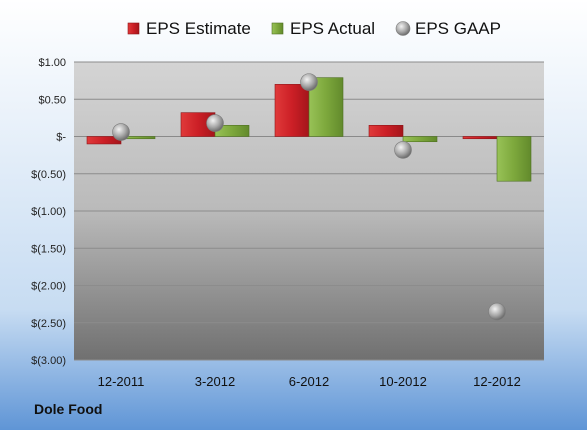 This screenshot has height=430, width=587. I want to click on legend-label: EPS Actual, so click(332, 28).